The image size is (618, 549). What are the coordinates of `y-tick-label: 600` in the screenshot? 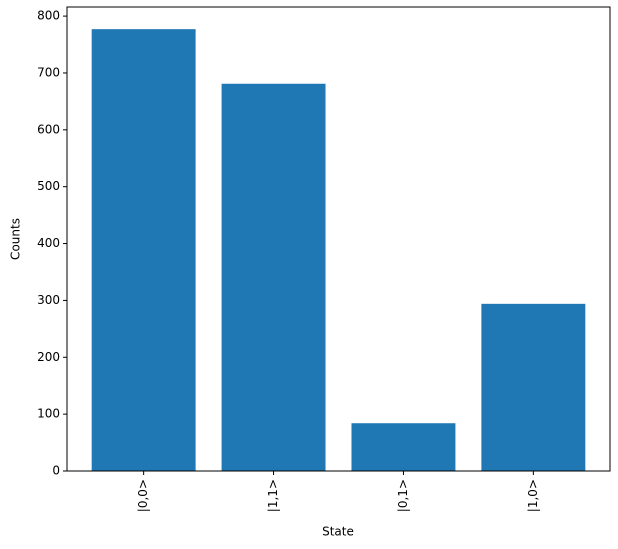 It's located at (48, 129).